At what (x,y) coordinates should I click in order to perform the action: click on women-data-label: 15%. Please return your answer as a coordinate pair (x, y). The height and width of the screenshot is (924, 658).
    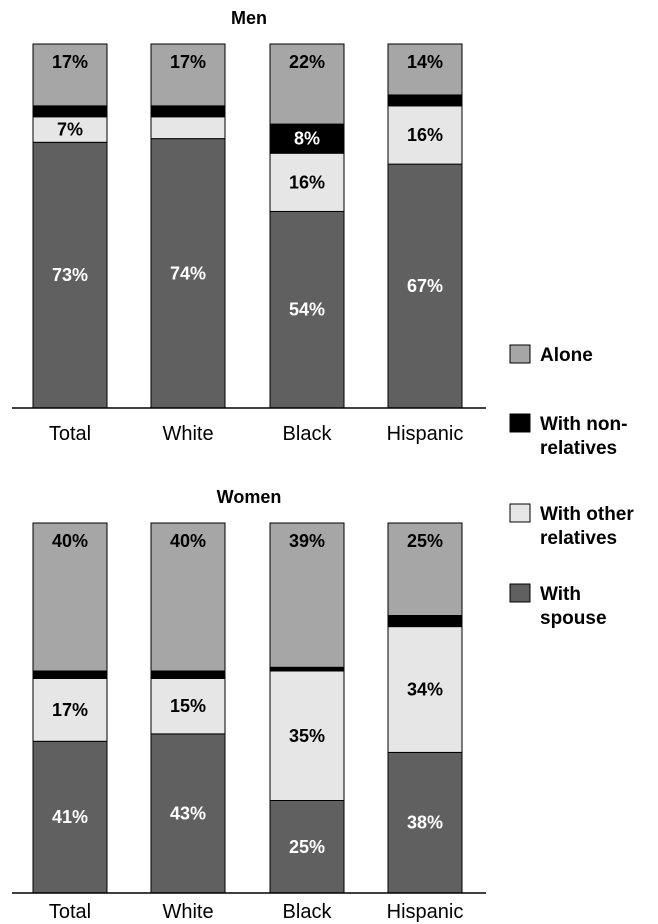
    Looking at the image, I should click on (188, 706).